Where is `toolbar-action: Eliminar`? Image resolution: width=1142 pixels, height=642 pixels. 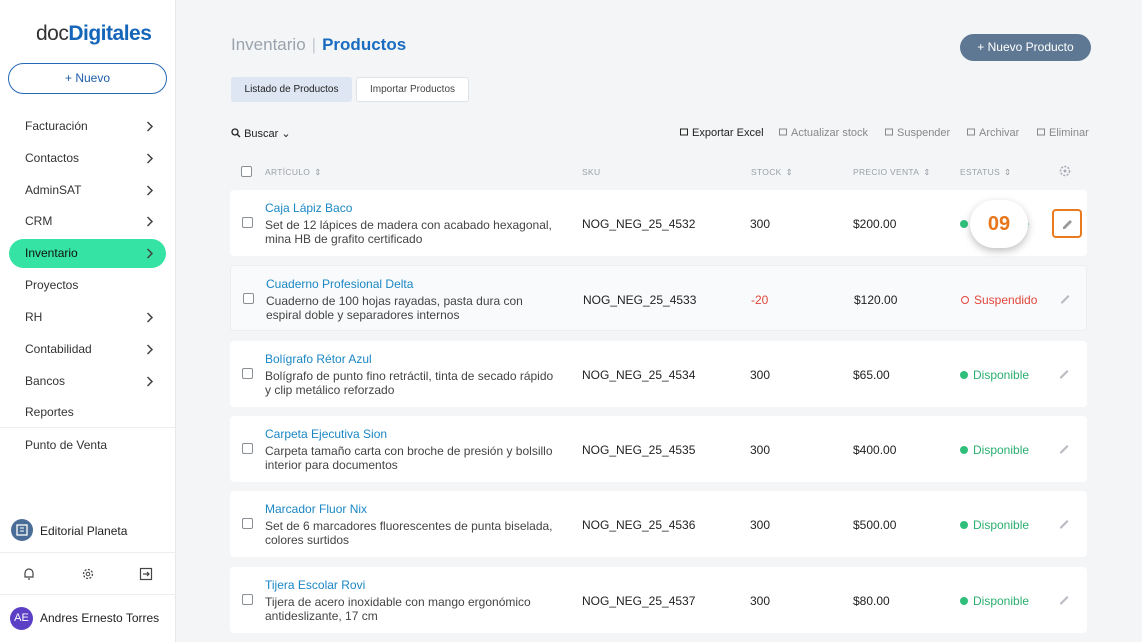 toolbar-action: Eliminar is located at coordinates (1062, 133).